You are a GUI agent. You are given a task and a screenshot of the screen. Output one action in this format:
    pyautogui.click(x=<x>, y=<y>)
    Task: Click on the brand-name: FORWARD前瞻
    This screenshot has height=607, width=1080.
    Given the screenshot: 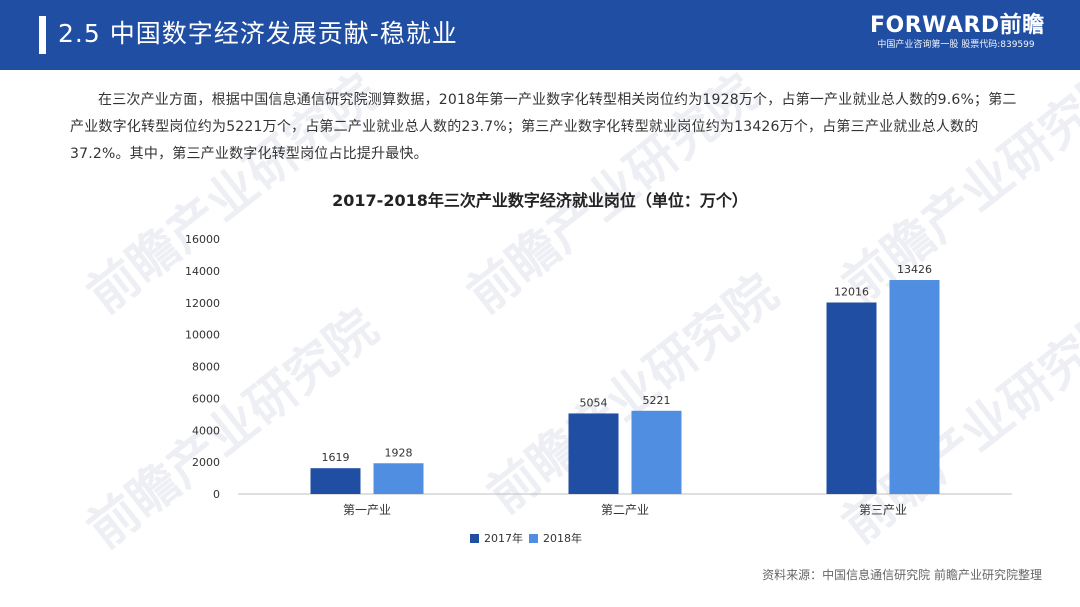 What is the action you would take?
    pyautogui.click(x=957, y=25)
    